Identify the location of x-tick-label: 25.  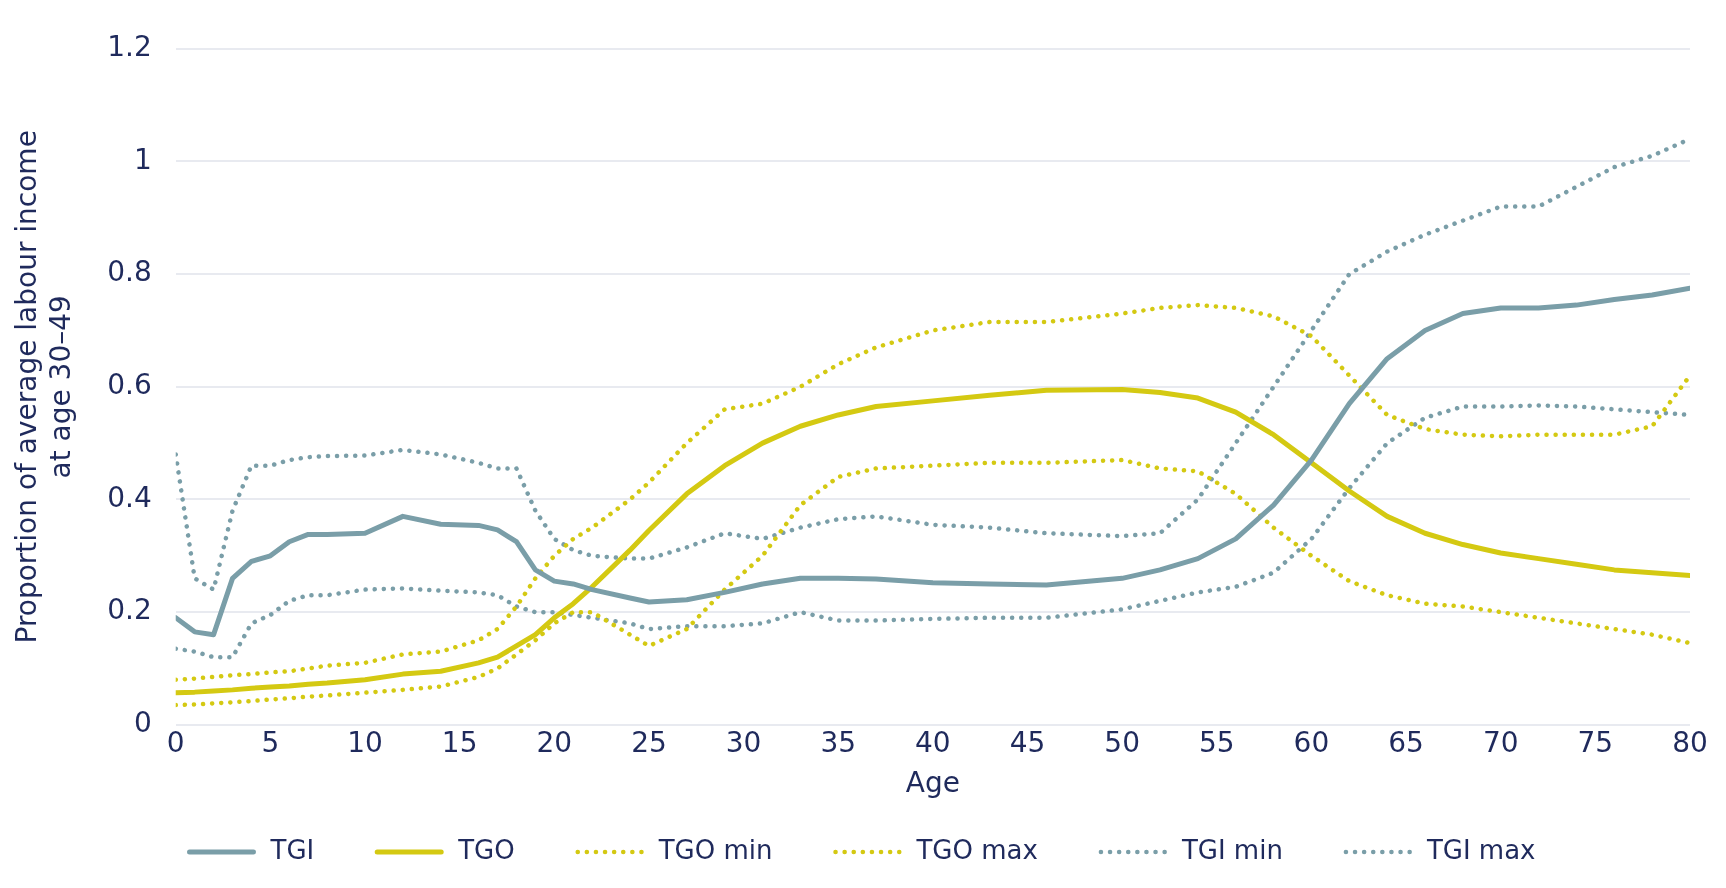
(649, 742).